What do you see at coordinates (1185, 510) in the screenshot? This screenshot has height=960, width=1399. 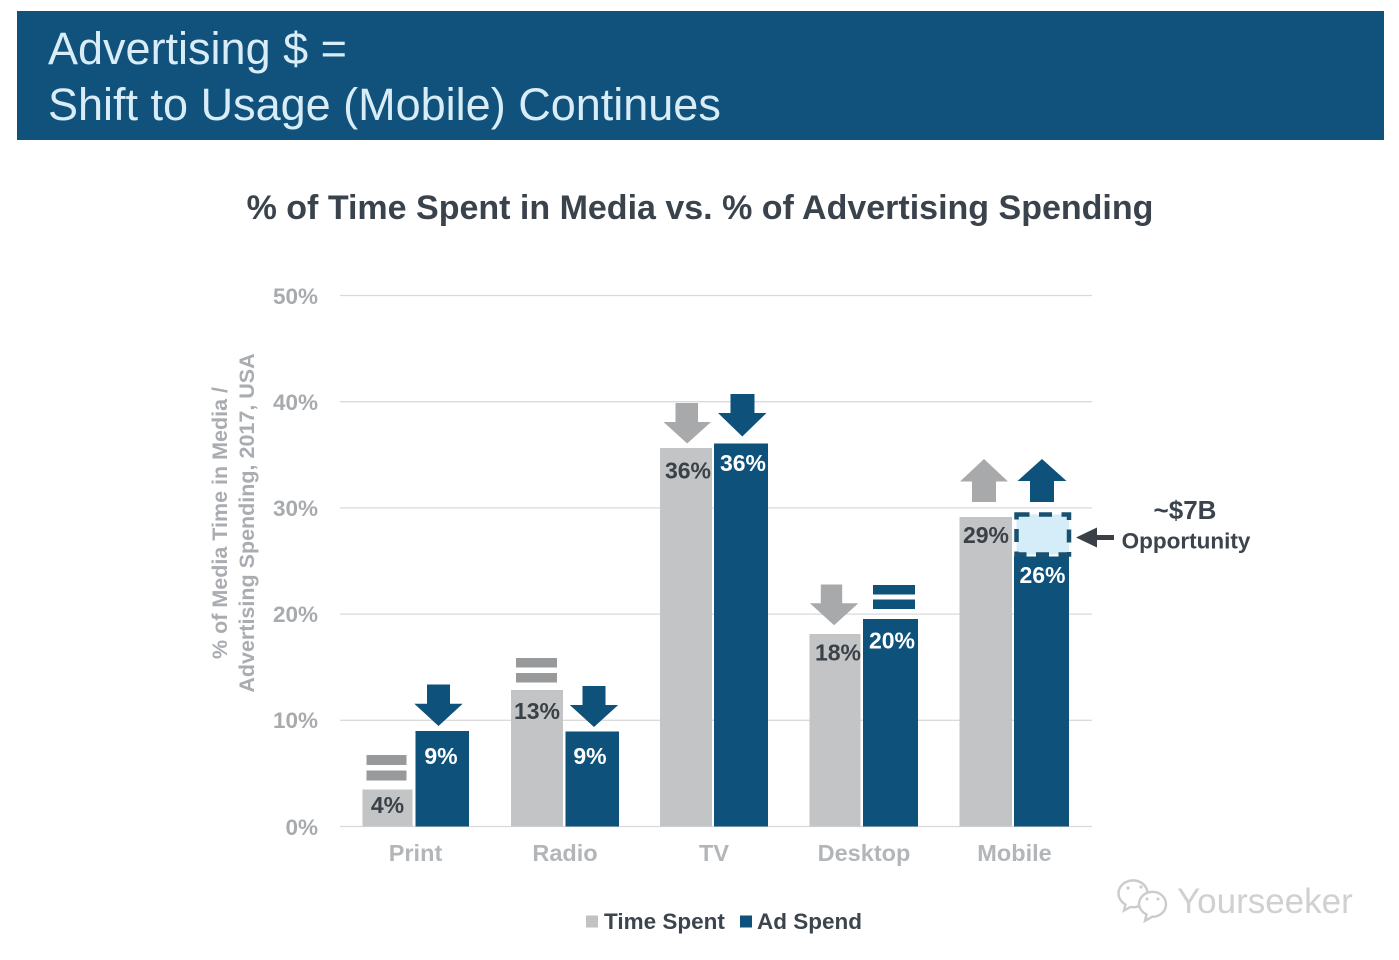 I see `svg-text: ~$7B` at bounding box center [1185, 510].